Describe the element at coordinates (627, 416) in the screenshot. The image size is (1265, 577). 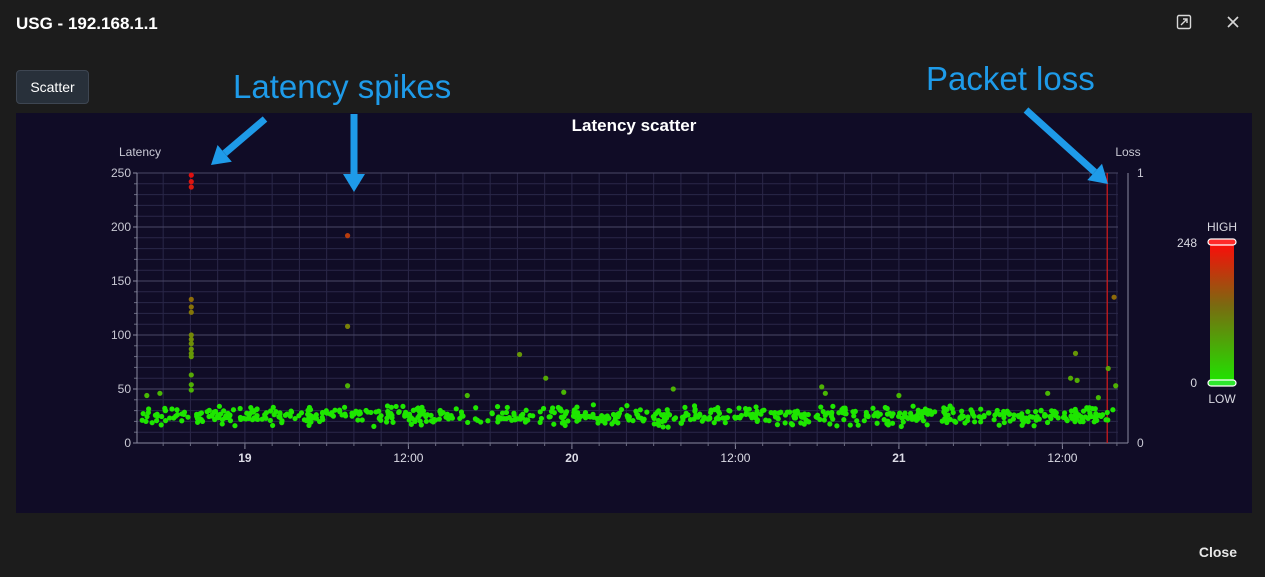
I see `baseline-points` at that location.